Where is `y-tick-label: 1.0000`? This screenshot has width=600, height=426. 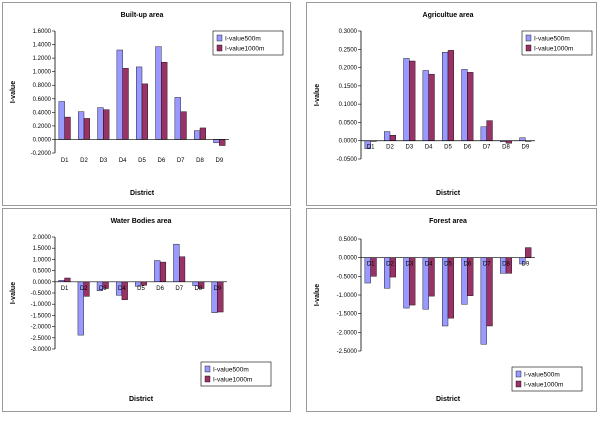 y-tick-label: 1.0000 is located at coordinates (42, 260).